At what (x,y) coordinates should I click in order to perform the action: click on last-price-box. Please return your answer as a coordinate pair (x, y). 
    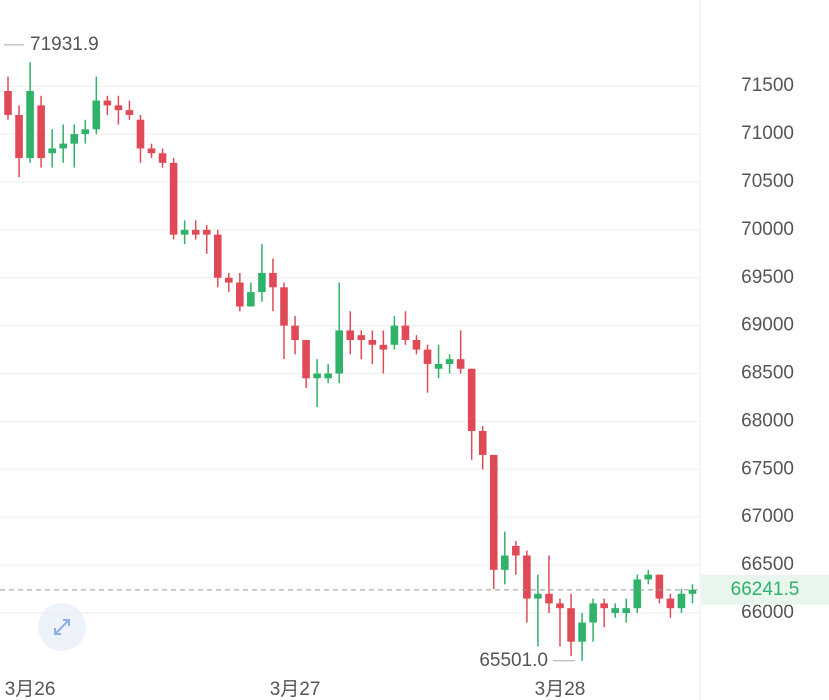
    Looking at the image, I should click on (765, 589).